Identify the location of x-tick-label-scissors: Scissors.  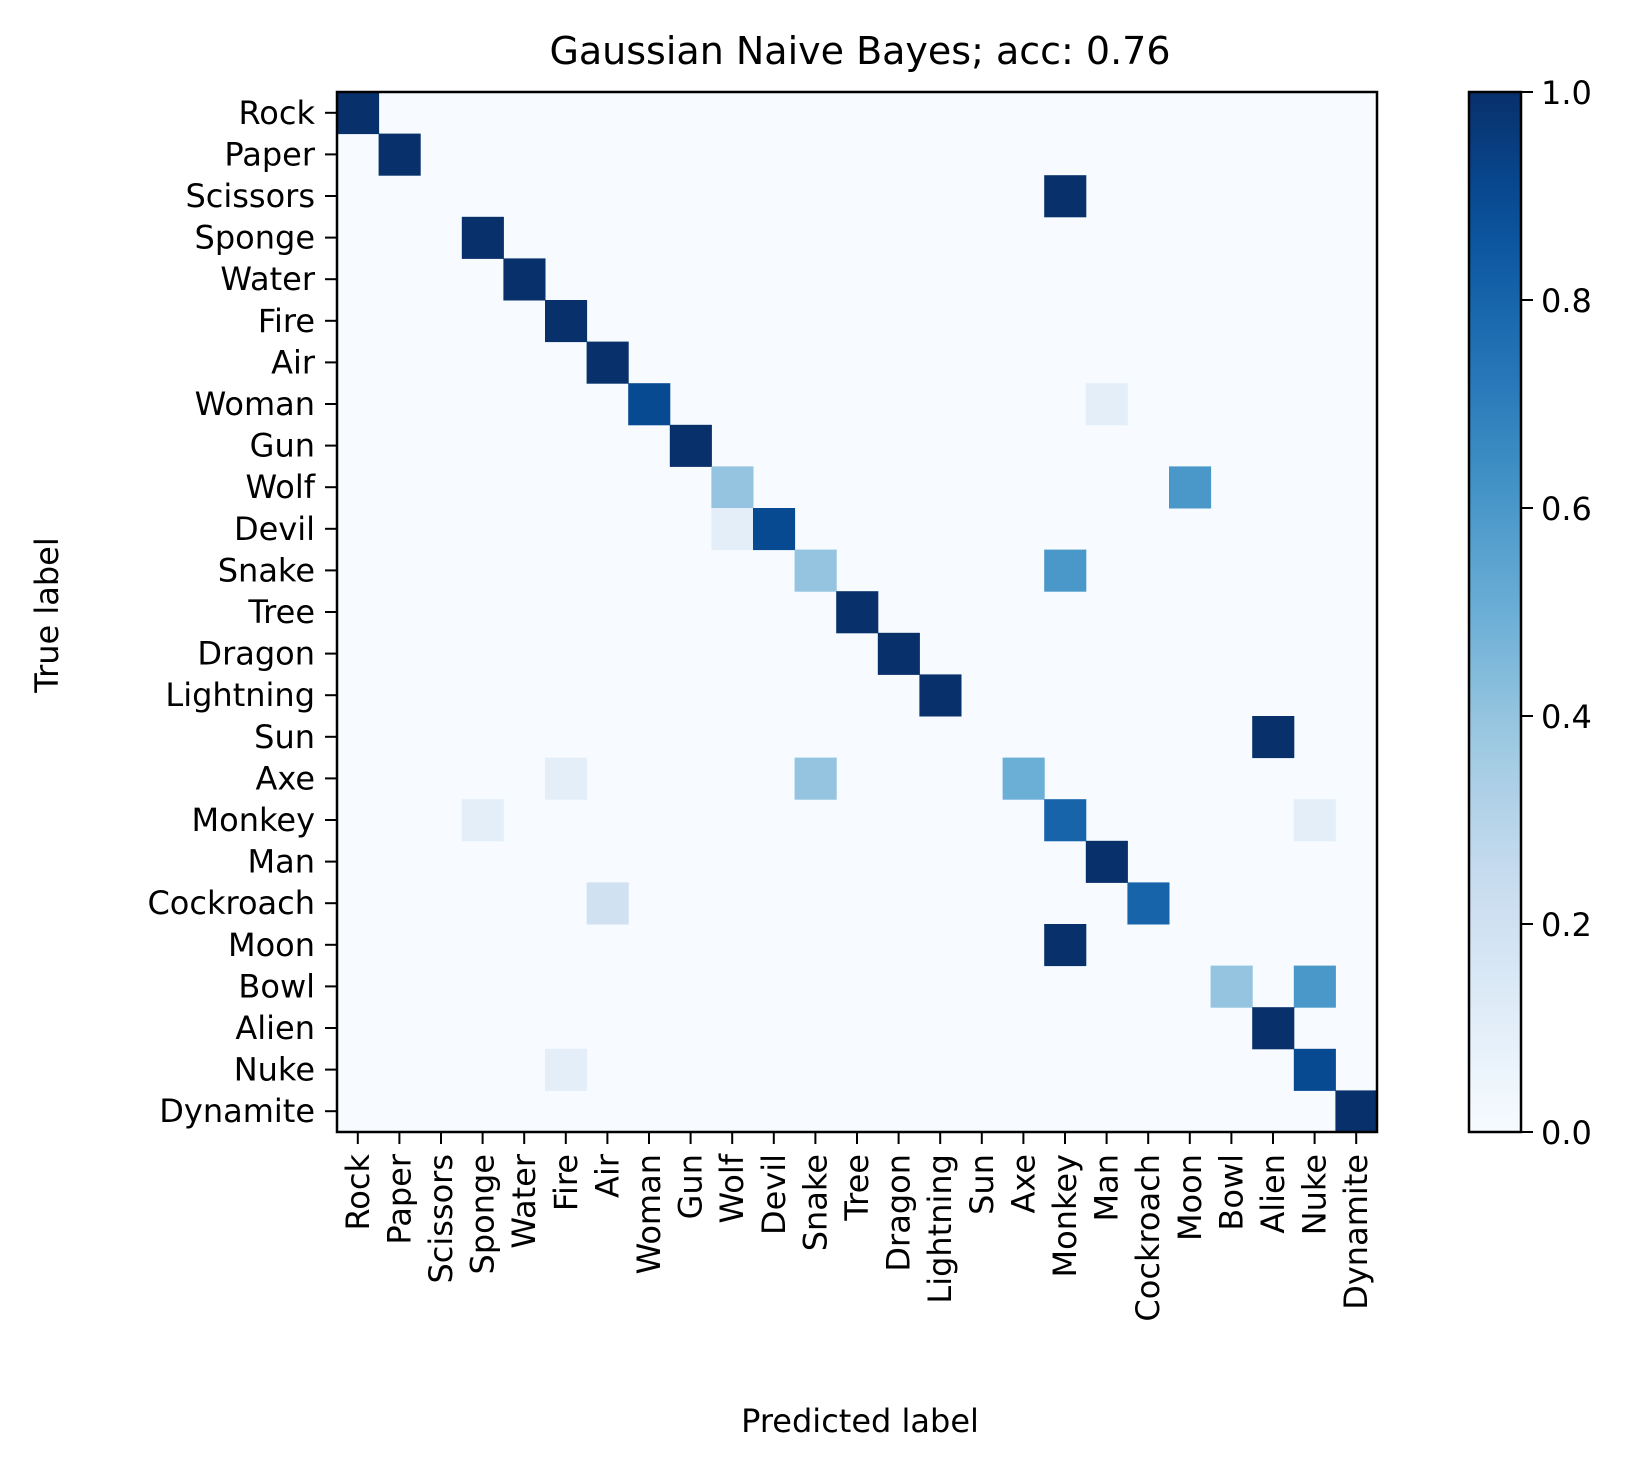
(441, 1219).